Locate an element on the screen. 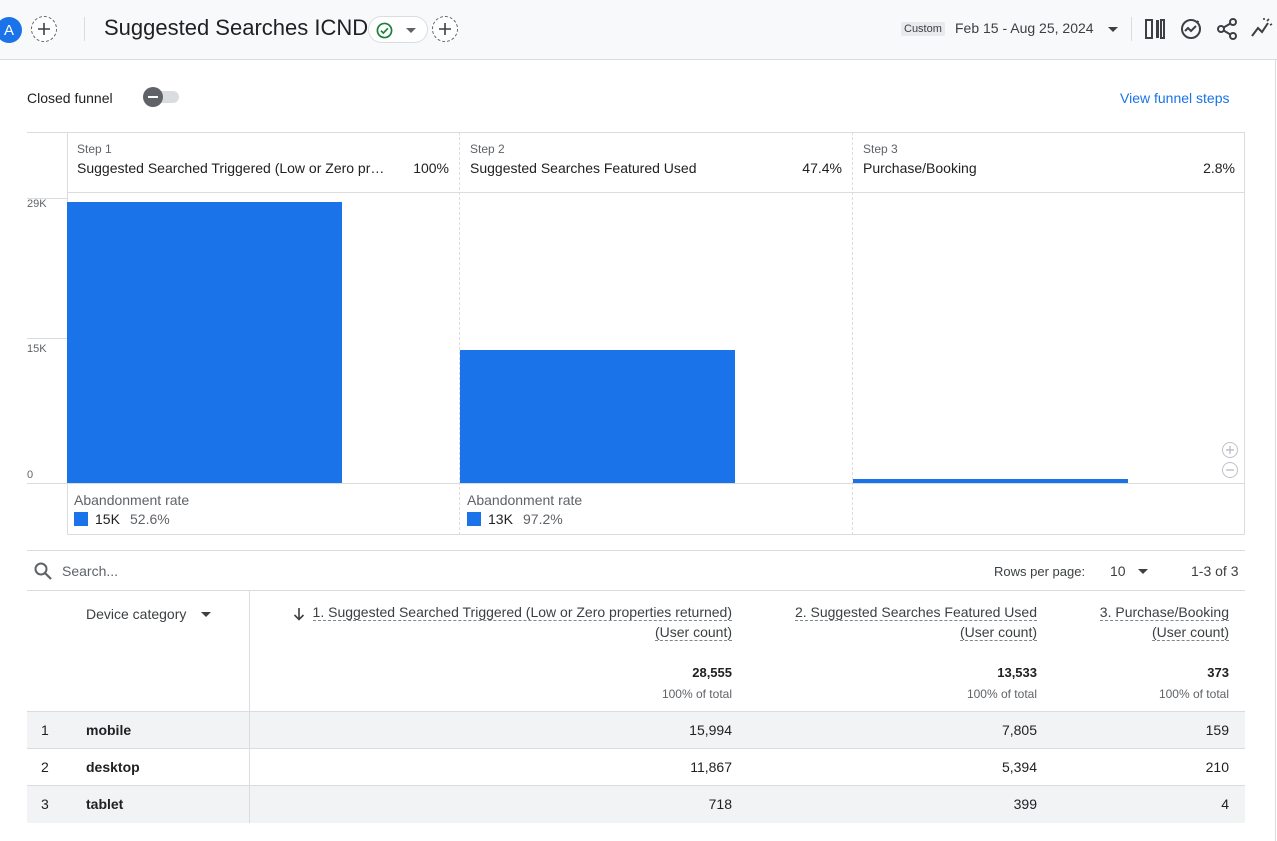  total-value: 28,555 is located at coordinates (712, 672).